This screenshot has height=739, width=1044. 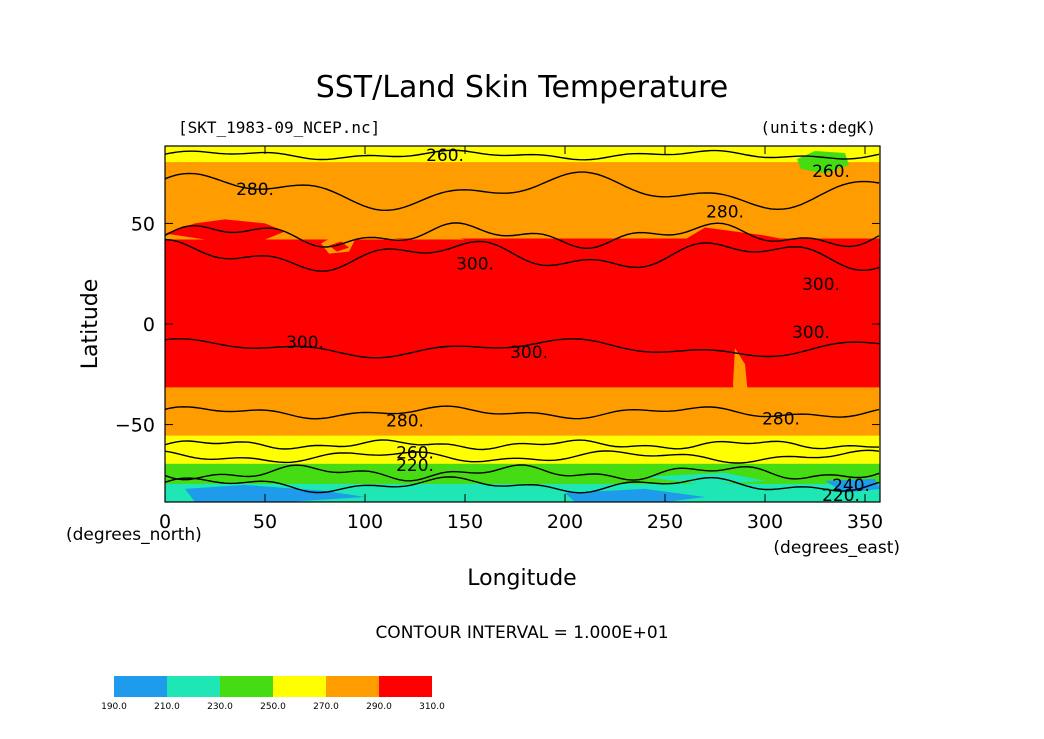 What do you see at coordinates (165, 522) in the screenshot?
I see `x-tick-label: 0` at bounding box center [165, 522].